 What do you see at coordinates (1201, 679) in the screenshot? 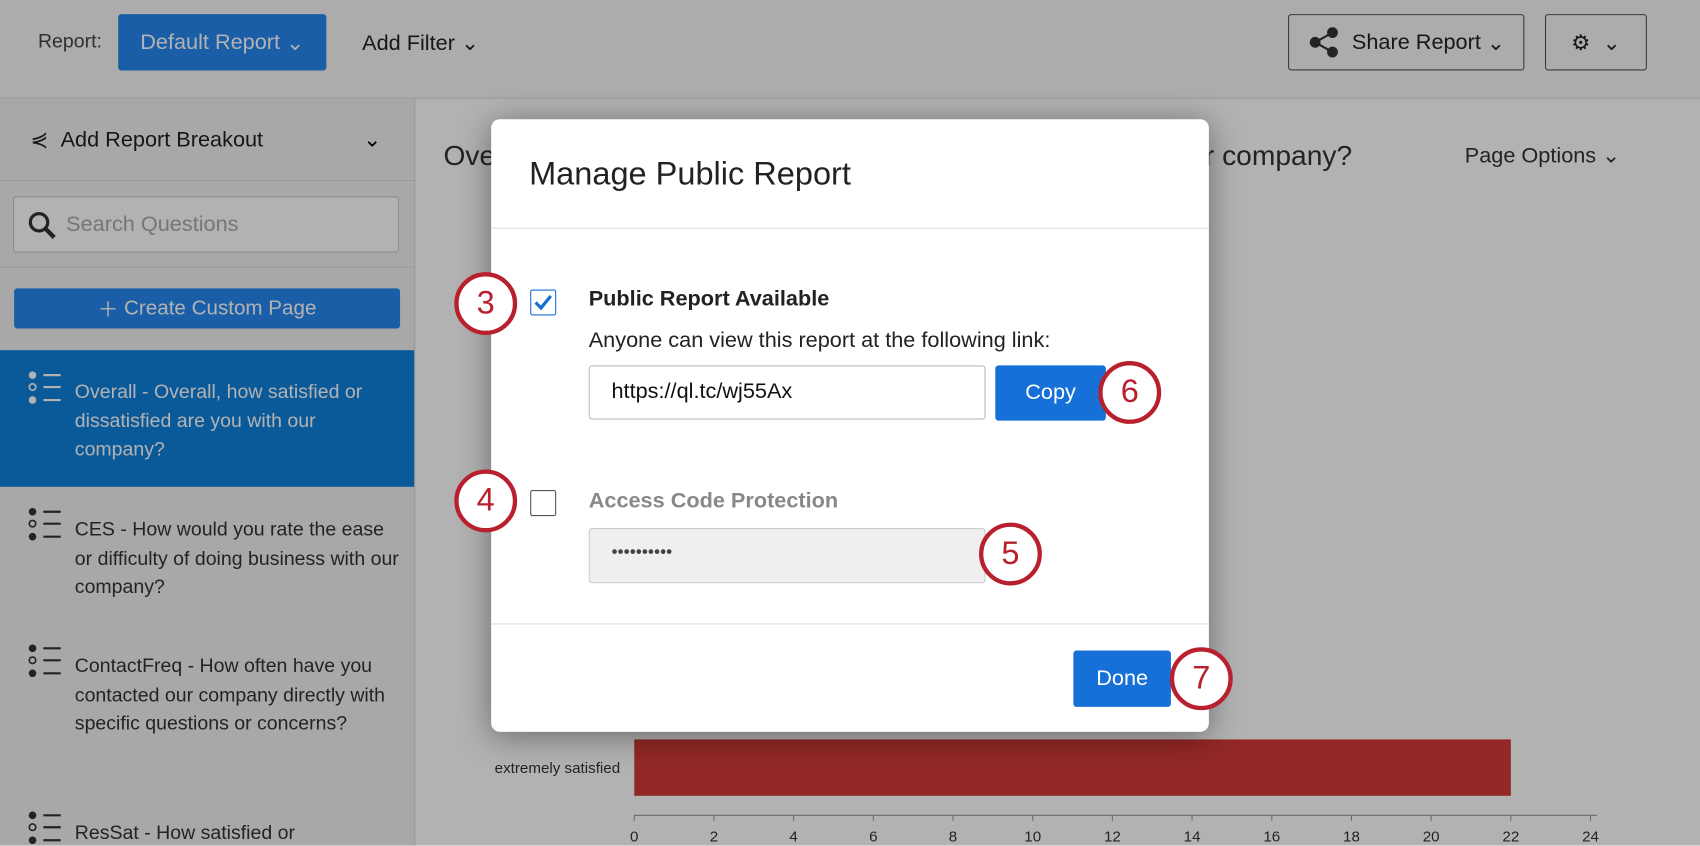
I see `annotation-circle: 7` at bounding box center [1201, 679].